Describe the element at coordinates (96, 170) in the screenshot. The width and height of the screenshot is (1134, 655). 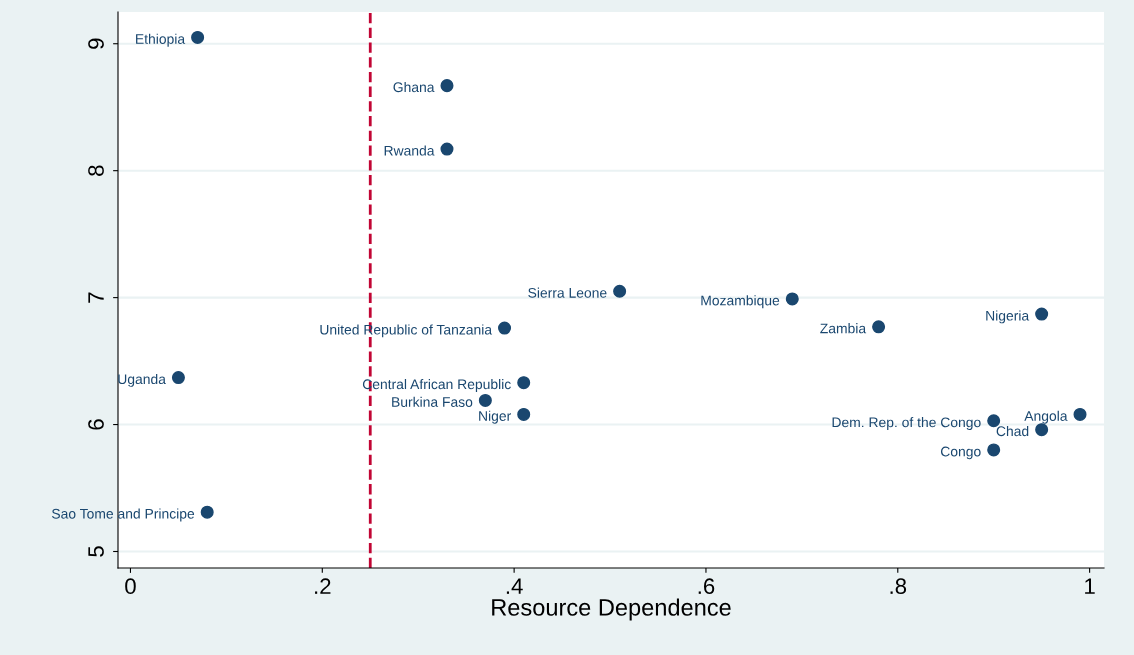
I see `y-tick-label: 8` at that location.